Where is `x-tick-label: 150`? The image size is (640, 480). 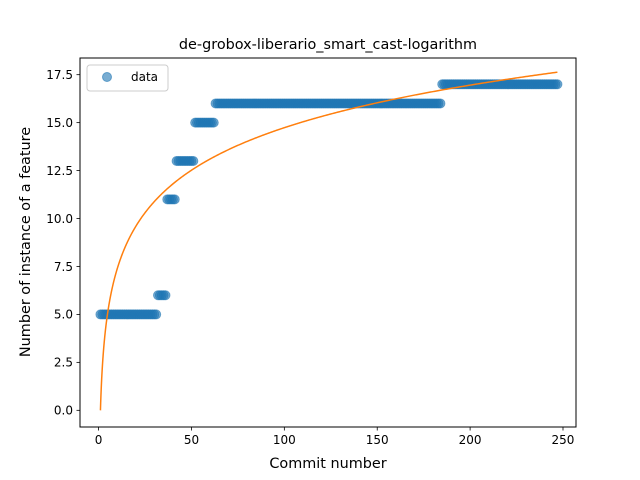
x-tick-label: 150 is located at coordinates (377, 440).